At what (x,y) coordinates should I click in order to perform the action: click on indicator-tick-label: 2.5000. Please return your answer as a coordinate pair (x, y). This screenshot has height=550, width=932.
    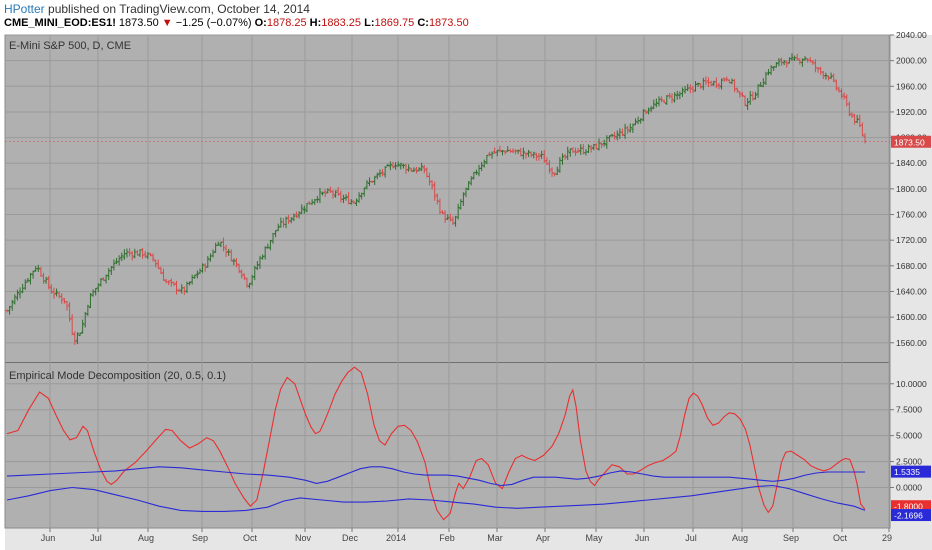
    Looking at the image, I should click on (909, 462).